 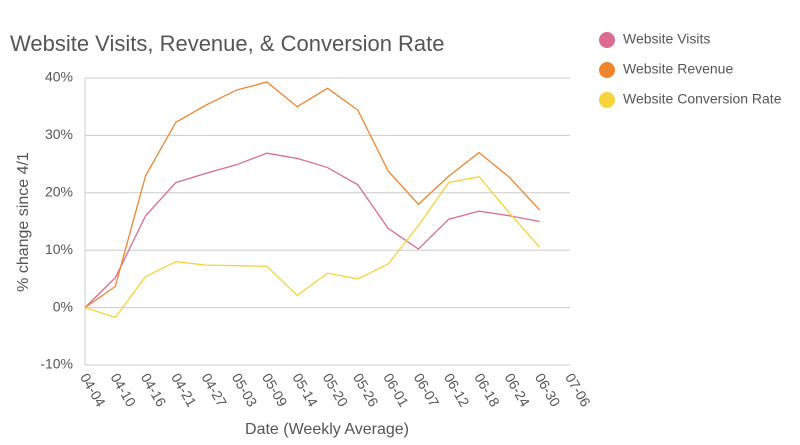 I want to click on y-tick-label: 10%, so click(x=59, y=249).